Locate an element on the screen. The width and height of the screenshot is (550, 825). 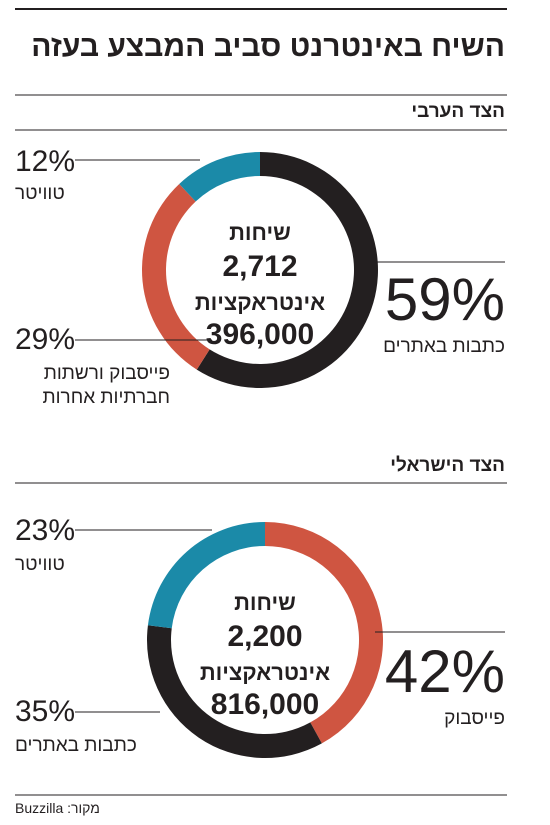
category-label: פייסבוק ורשתות חברתיות אחרות is located at coordinates (106, 385).